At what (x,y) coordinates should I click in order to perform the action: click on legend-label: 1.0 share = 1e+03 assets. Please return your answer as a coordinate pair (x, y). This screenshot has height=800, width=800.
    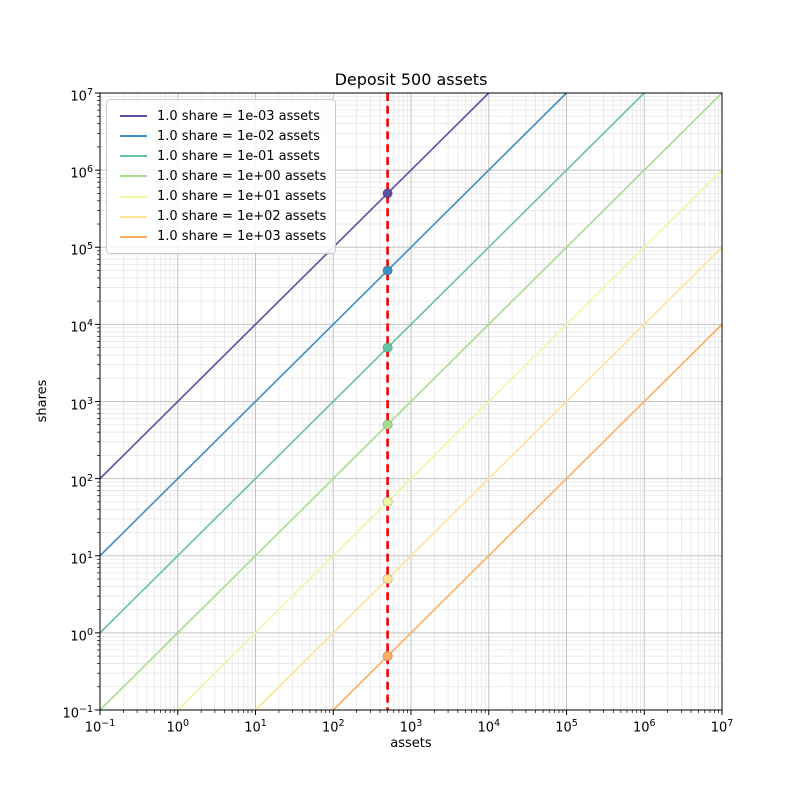
    Looking at the image, I should click on (242, 237).